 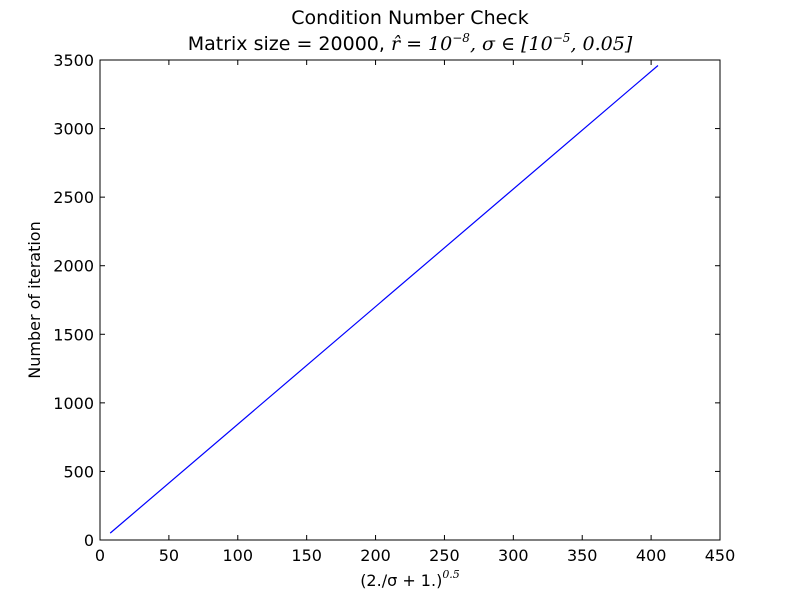 I want to click on y-tick-label: 2000, so click(x=73, y=266).